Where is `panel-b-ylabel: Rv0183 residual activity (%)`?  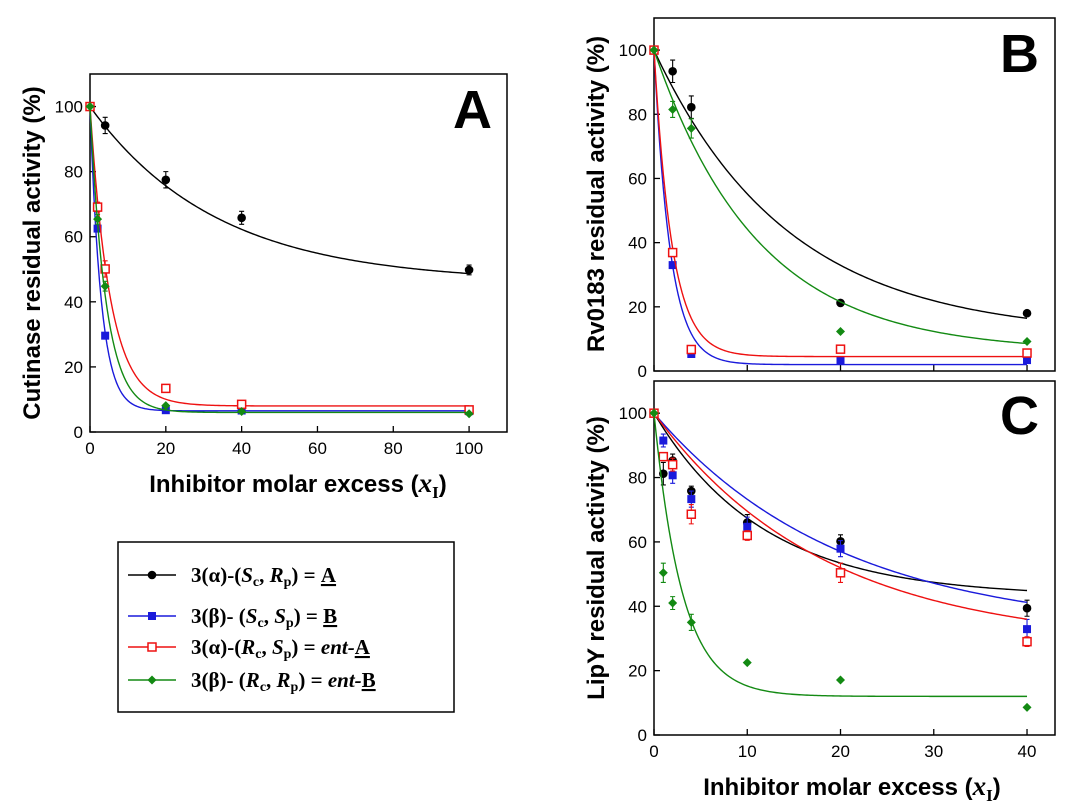 panel-b-ylabel: Rv0183 residual activity (%) is located at coordinates (596, 194).